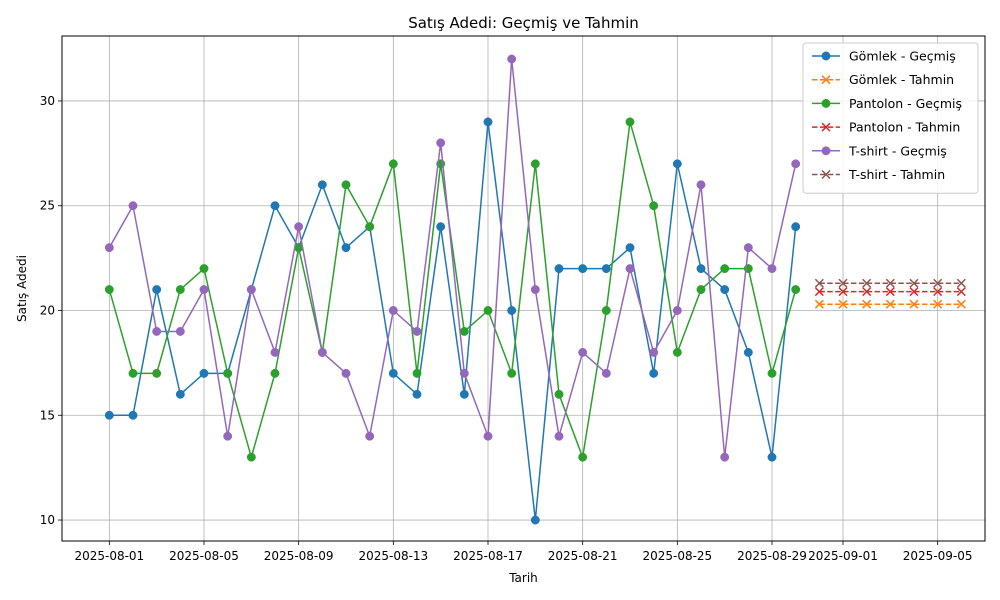 This screenshot has height=600, width=1000. What do you see at coordinates (843, 556) in the screenshot?
I see `x-tick-label: 2025-09-01` at bounding box center [843, 556].